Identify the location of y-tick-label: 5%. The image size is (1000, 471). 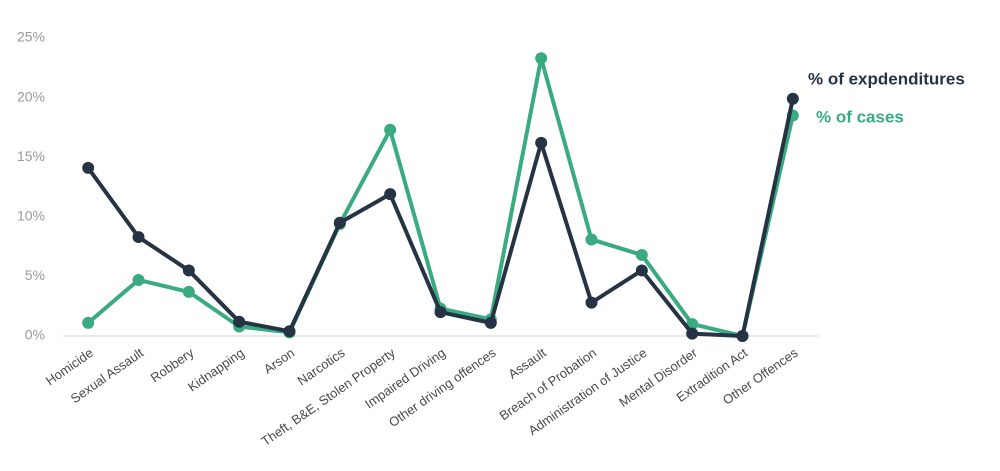
(35, 275).